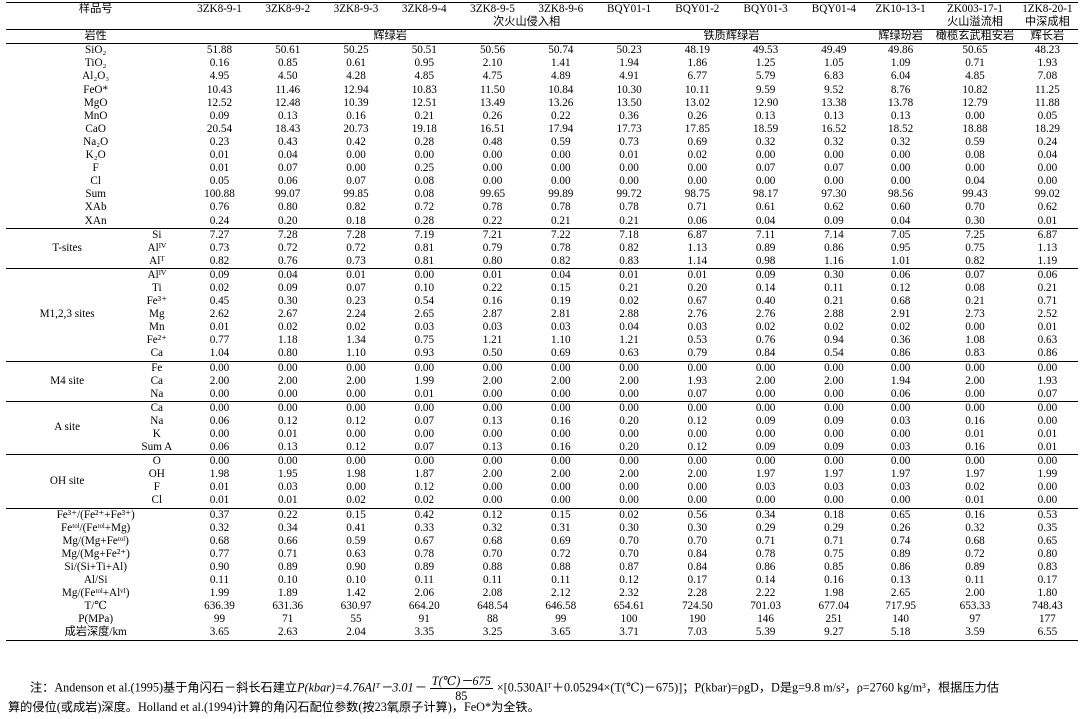  Describe the element at coordinates (629, 76) in the screenshot. I see `table-cell: 4.91` at that location.